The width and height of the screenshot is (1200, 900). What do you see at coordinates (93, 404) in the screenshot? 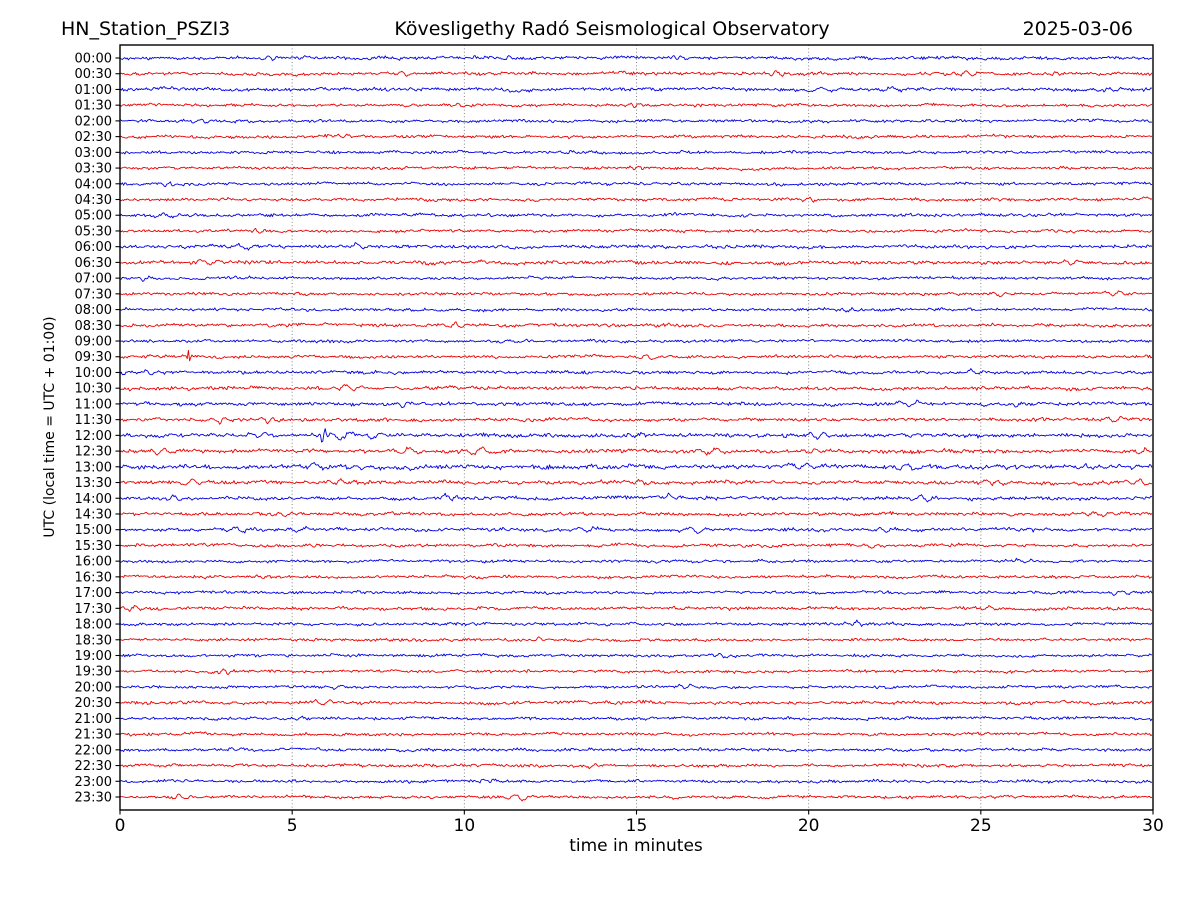
I see `trace-time-label: 11:00` at bounding box center [93, 404].